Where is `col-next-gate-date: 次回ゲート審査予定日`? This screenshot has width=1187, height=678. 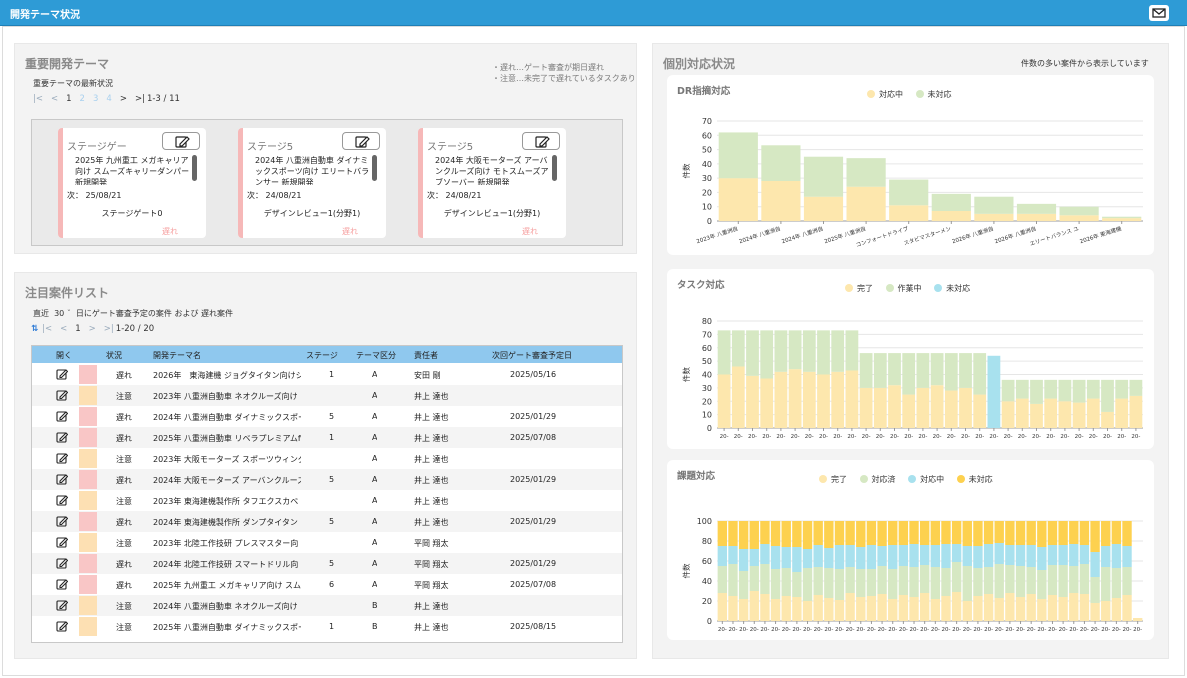 col-next-gate-date: 次回ゲート審査予定日 is located at coordinates (532, 355).